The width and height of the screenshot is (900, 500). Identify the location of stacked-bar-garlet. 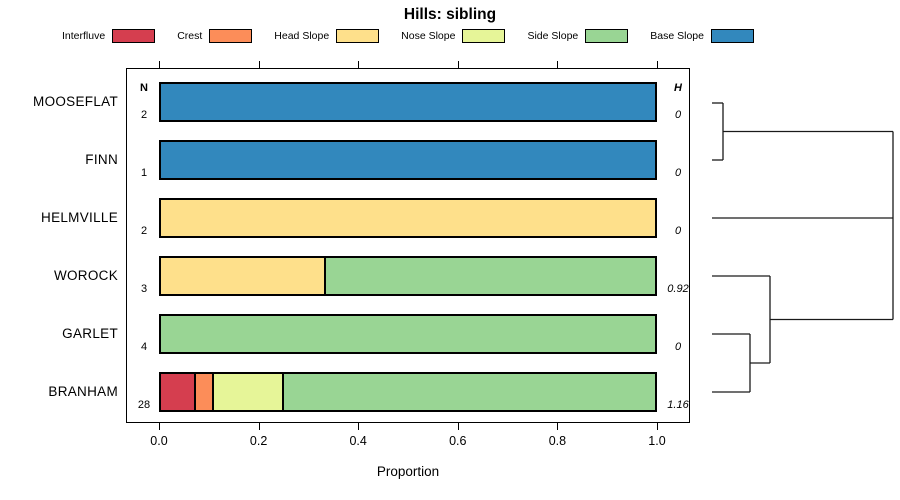
(408, 334).